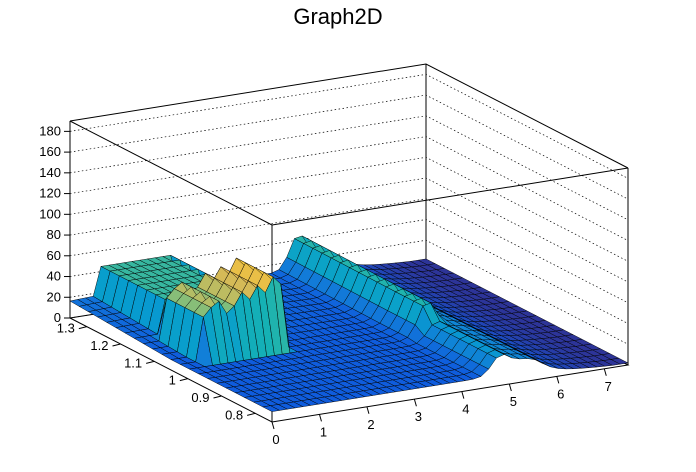 The width and height of the screenshot is (696, 472). What do you see at coordinates (560, 393) in the screenshot?
I see `x-tick-label: 6` at bounding box center [560, 393].